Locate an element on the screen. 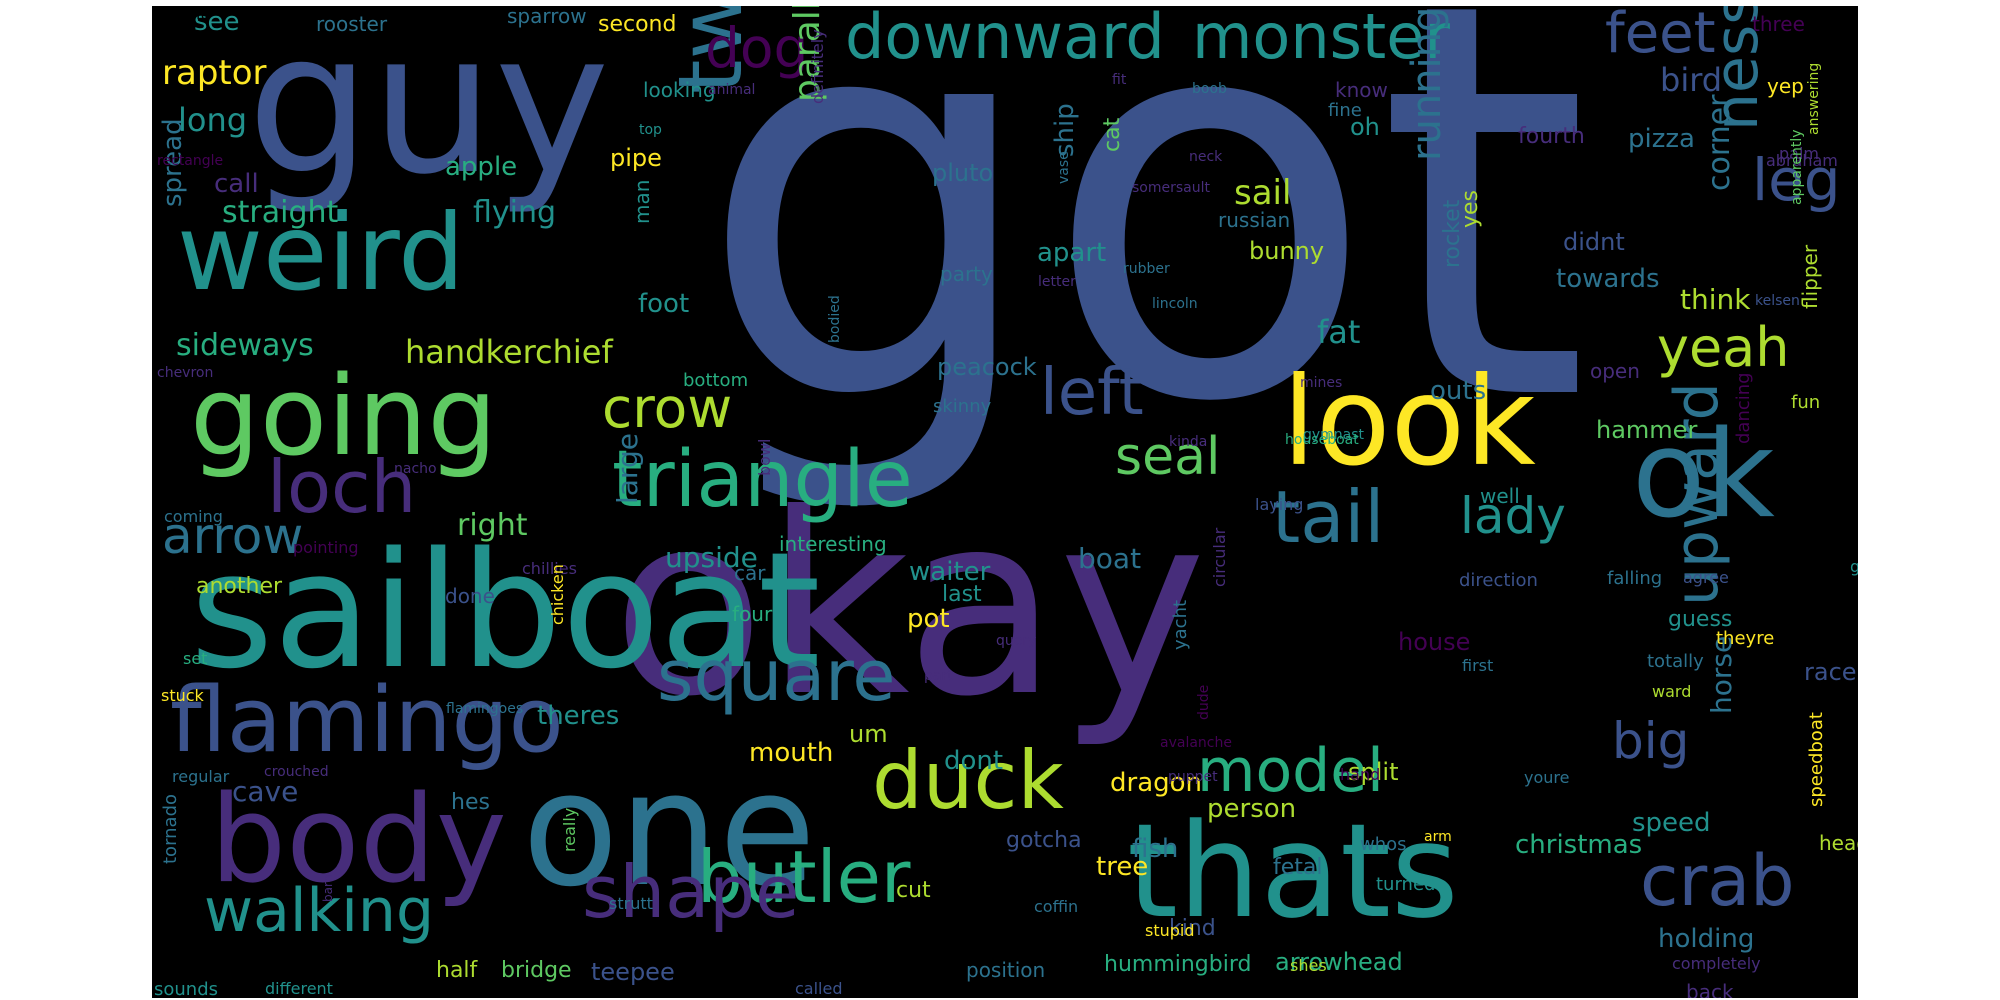  word-flamingo: flamingo is located at coordinates (367, 720).